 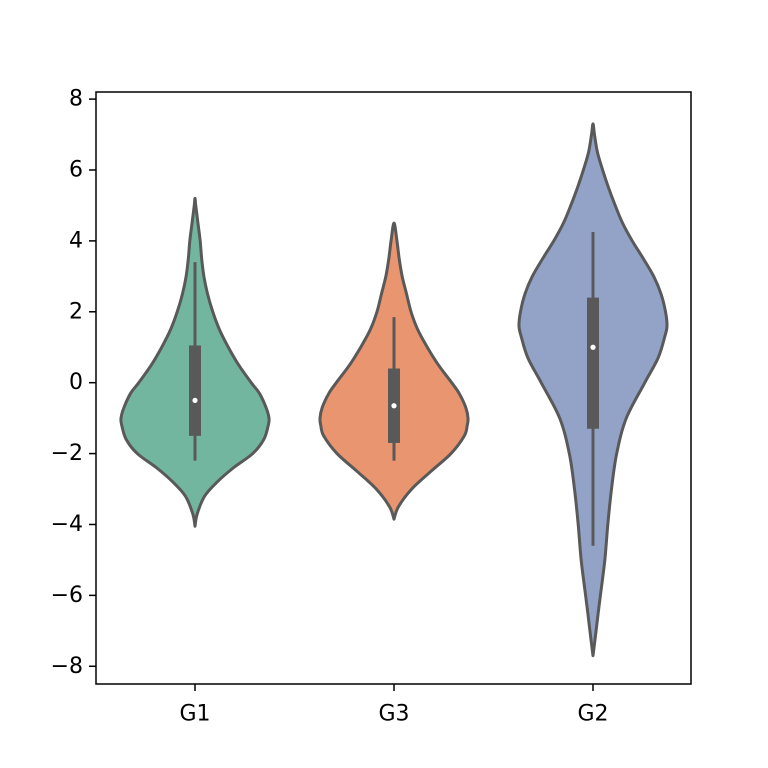 What do you see at coordinates (76, 240) in the screenshot?
I see `y-tick-label: 4` at bounding box center [76, 240].